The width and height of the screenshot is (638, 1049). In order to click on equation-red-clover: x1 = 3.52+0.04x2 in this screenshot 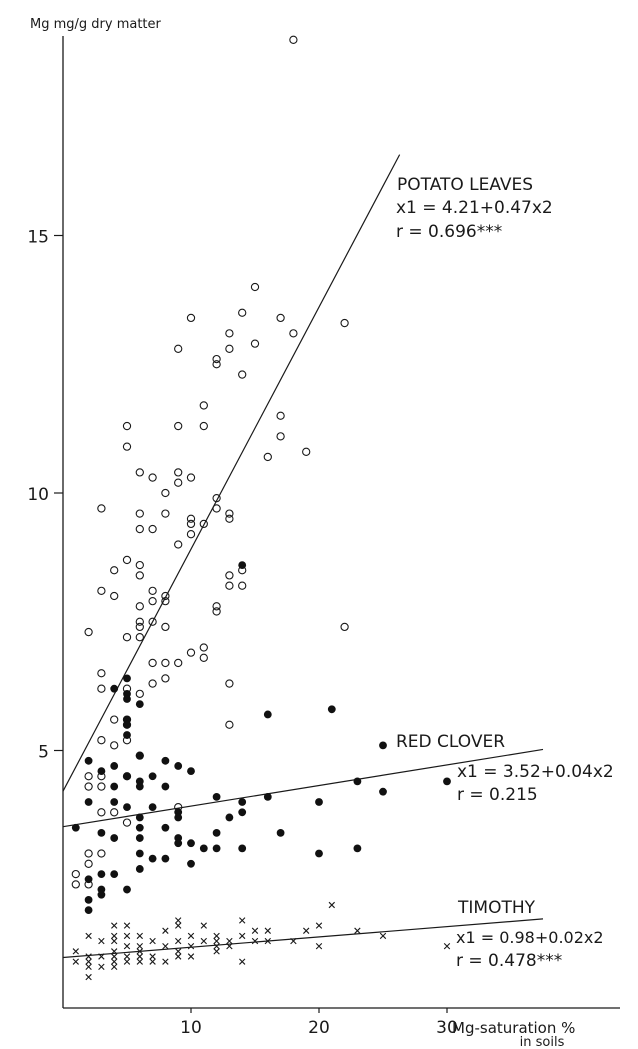, I will do `click(535, 772)`.